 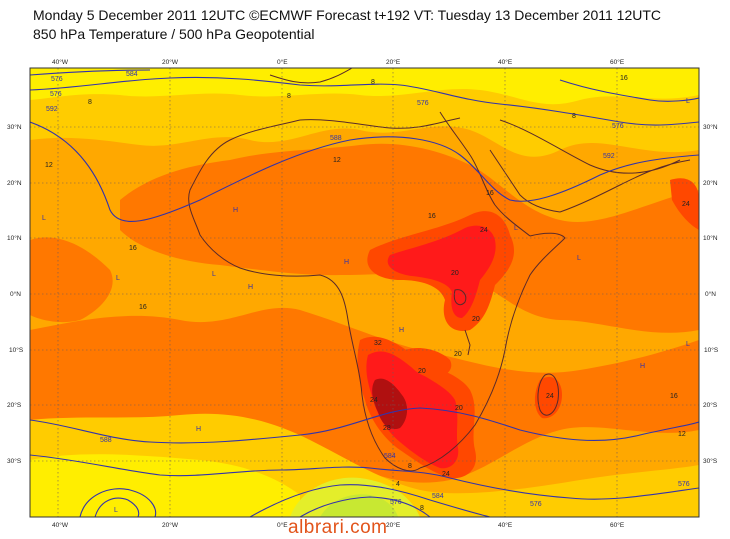 What do you see at coordinates (364, 477) in the screenshot?
I see `contour-588-south` at bounding box center [364, 477].